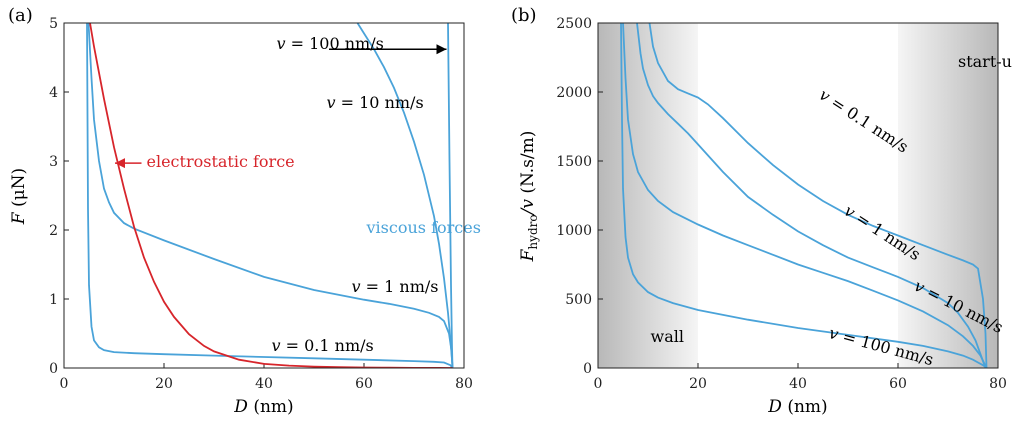 This screenshot has width=1012, height=424. Describe the element at coordinates (330, 43) in the screenshot. I see `annotation-label: v = 100 nm/s` at that location.